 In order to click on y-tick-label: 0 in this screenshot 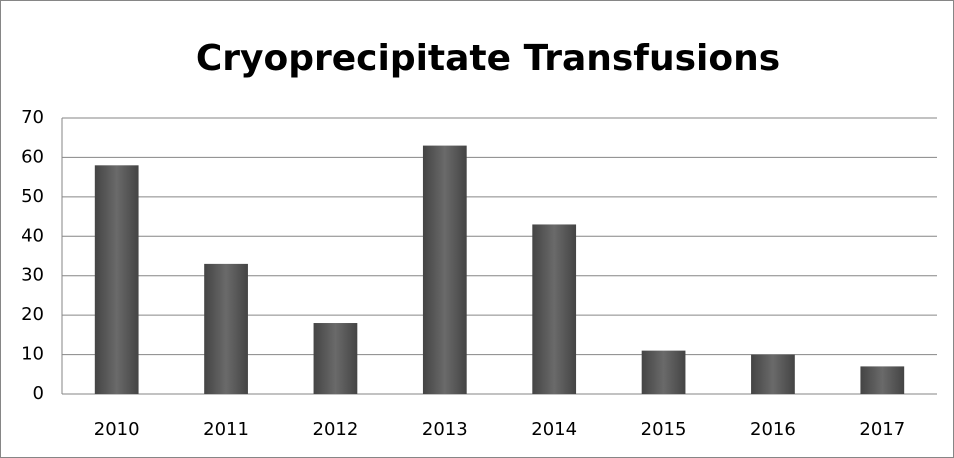, I will do `click(38, 393)`.